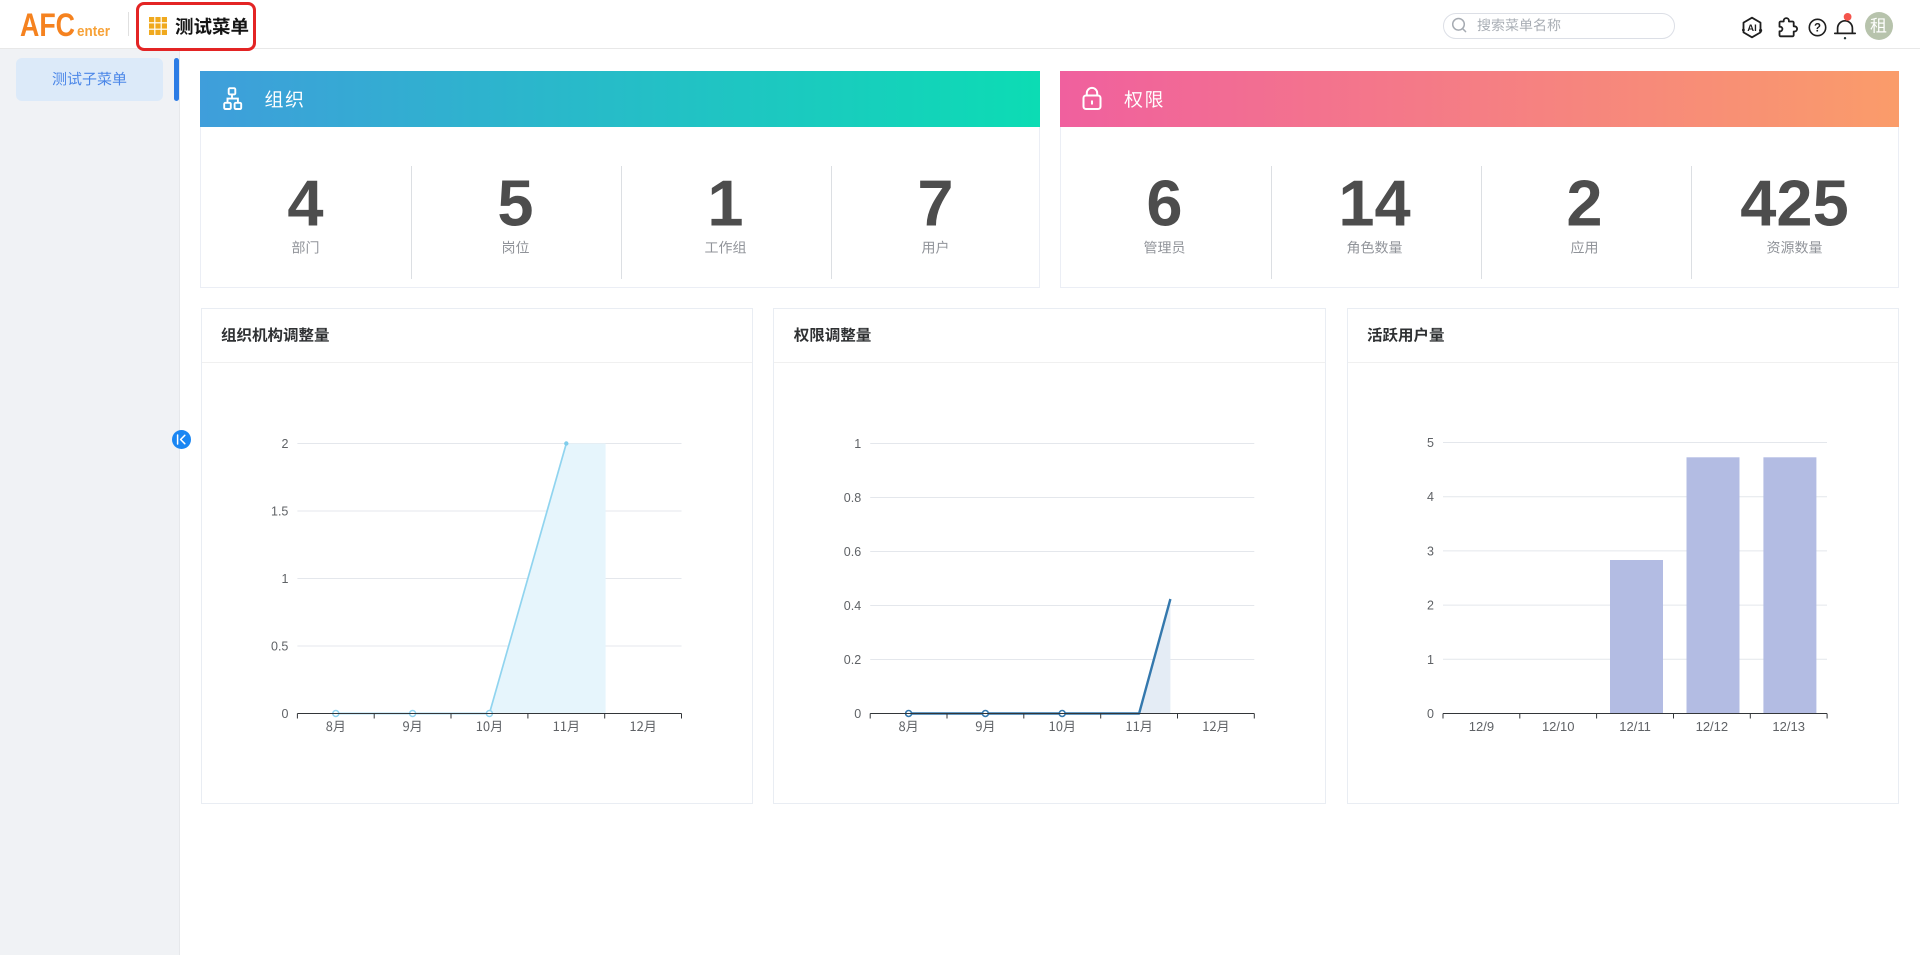 The height and width of the screenshot is (955, 1920). I want to click on svg-text: 0.5, so click(279, 647).